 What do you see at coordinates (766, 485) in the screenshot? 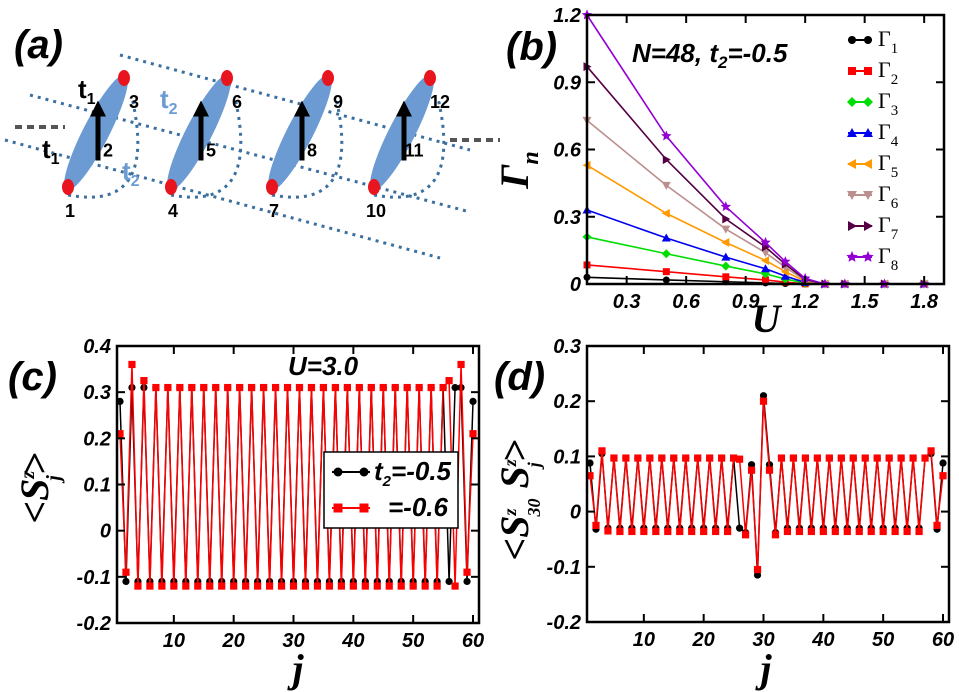
I see `panel-d-series` at bounding box center [766, 485].